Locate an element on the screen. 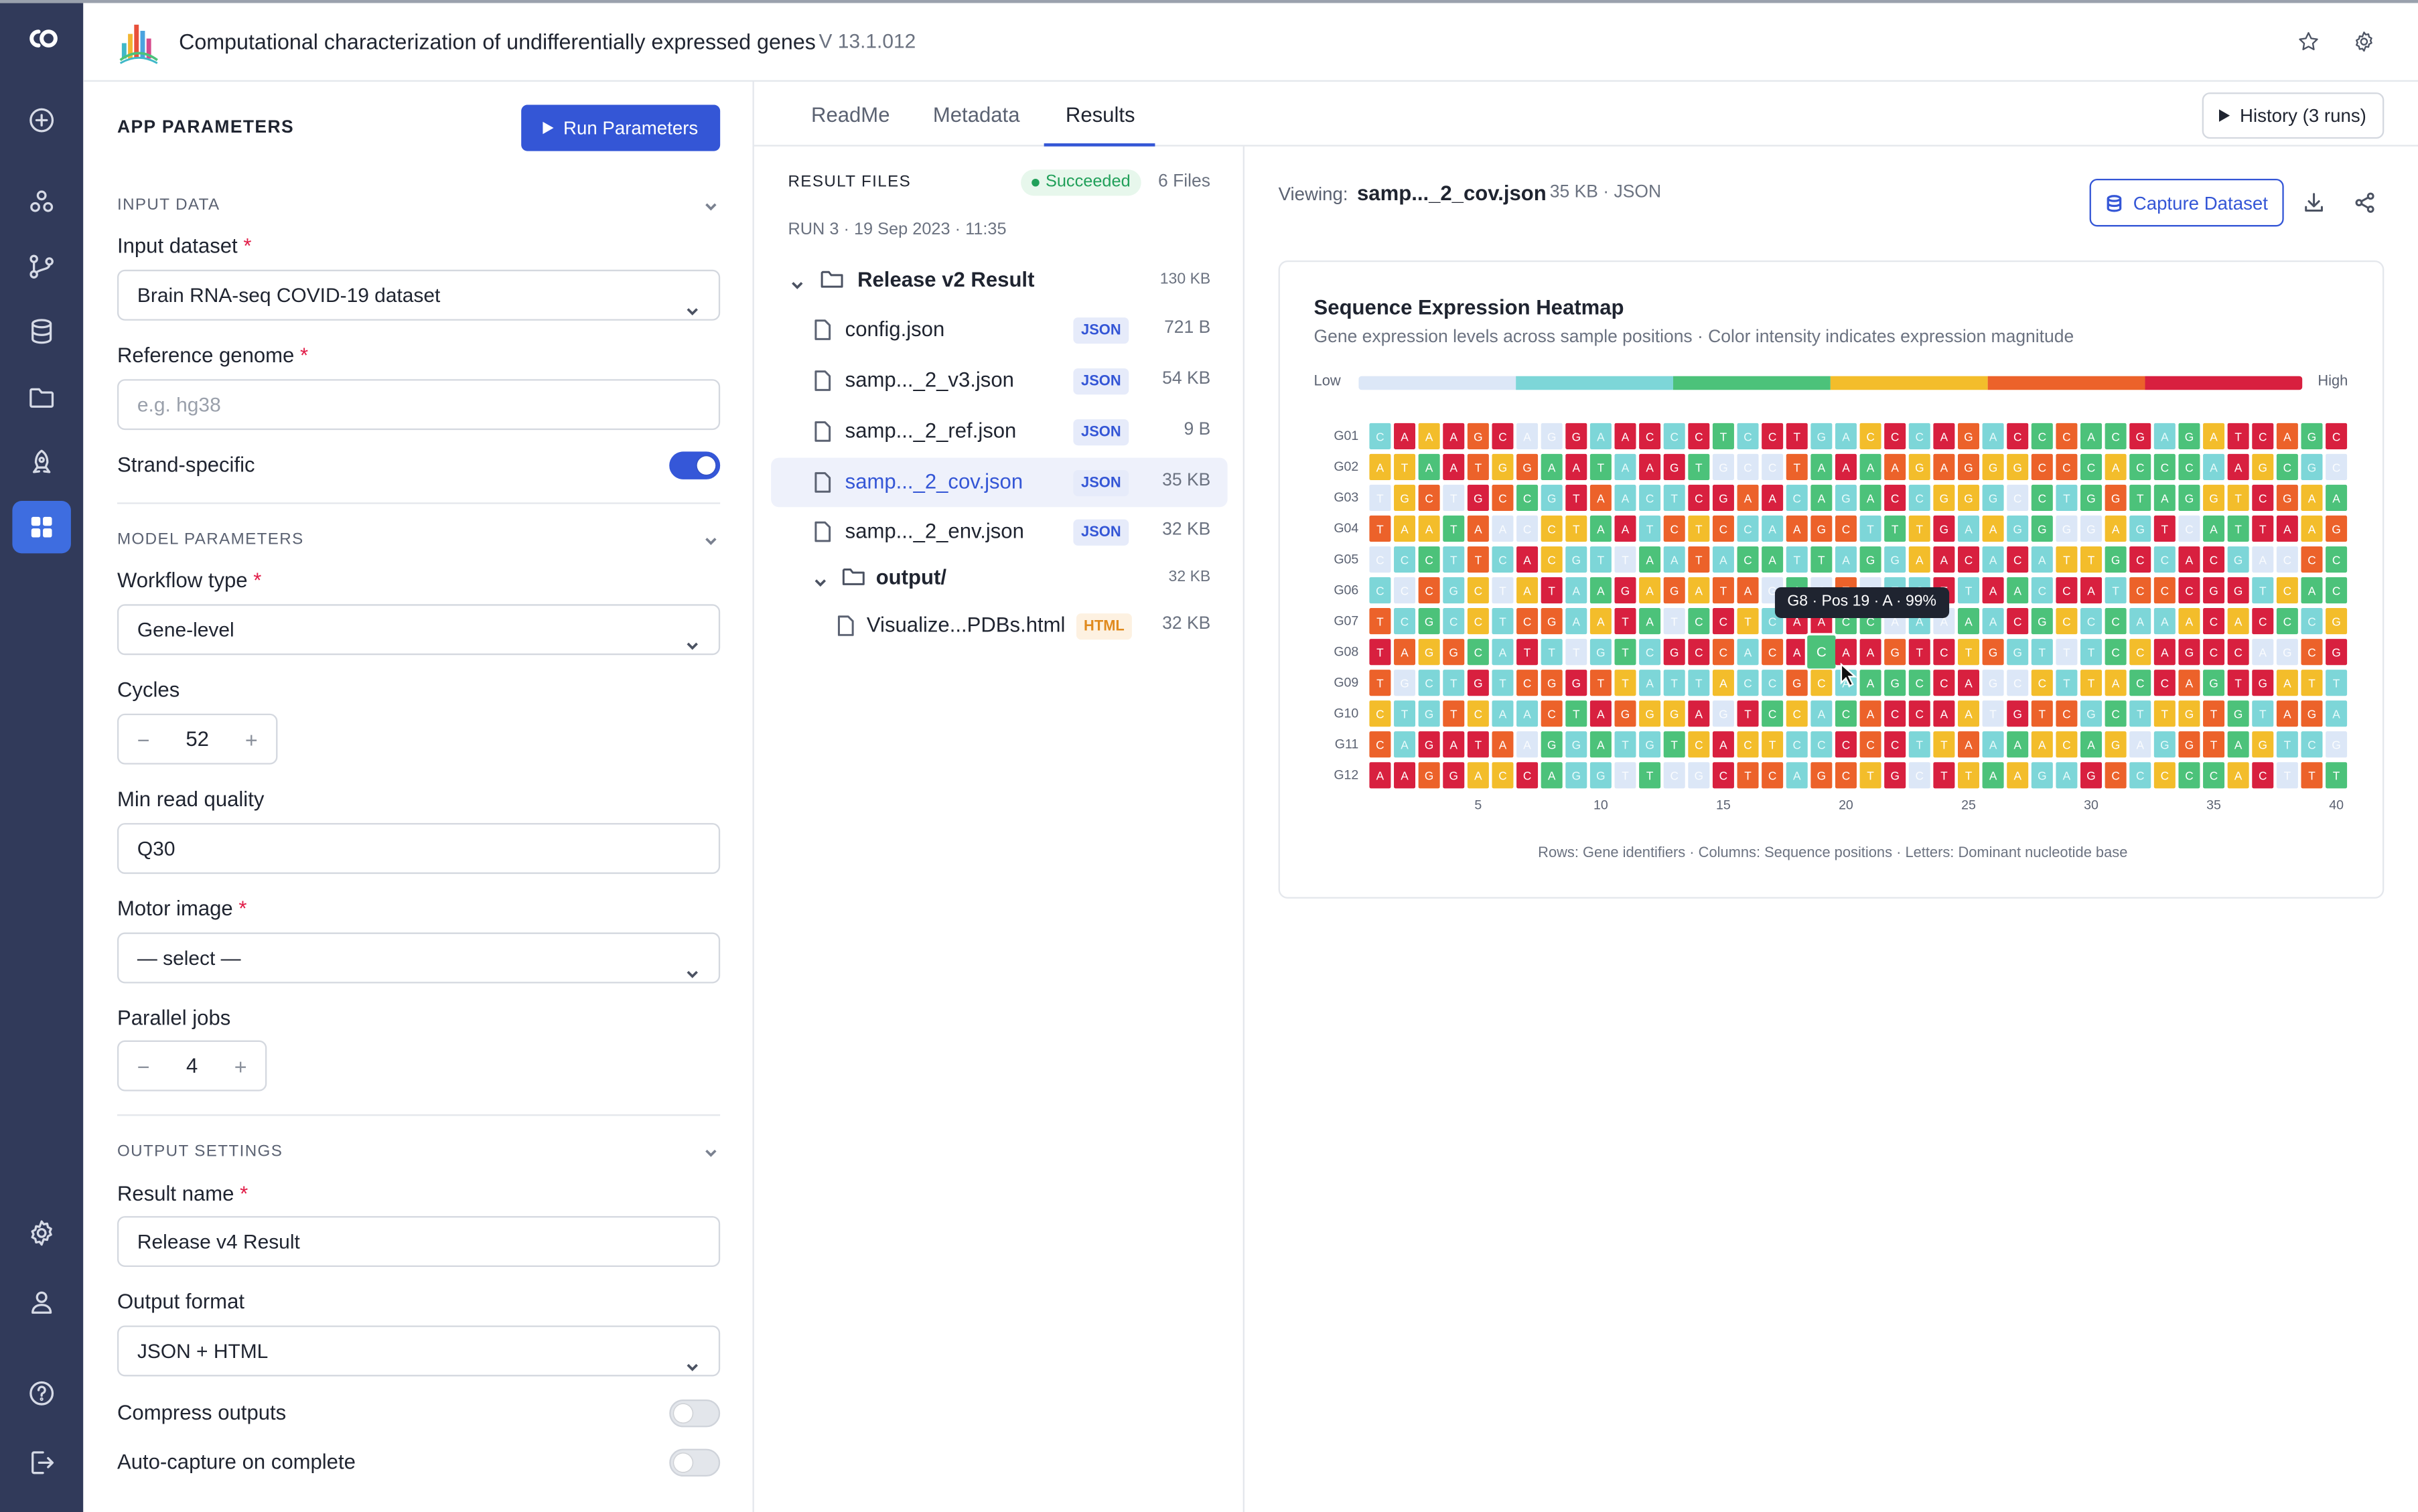 The image size is (2418, 1512). capture-dataset-button: Capture Dataset is located at coordinates (2186, 203).